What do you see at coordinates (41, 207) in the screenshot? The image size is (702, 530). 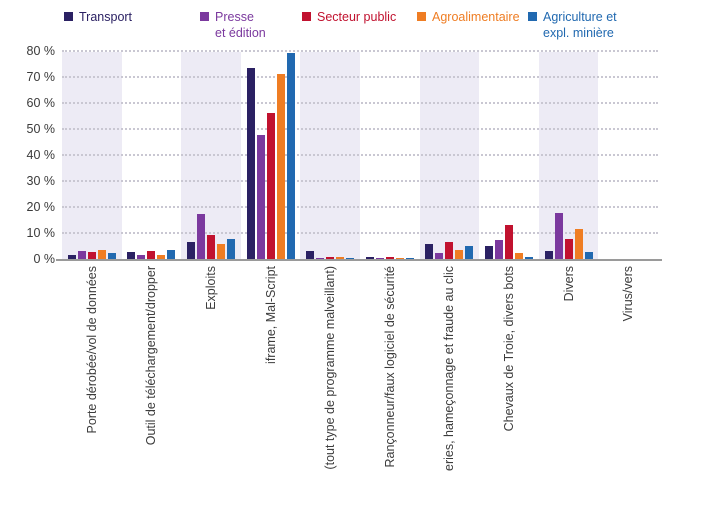 I see `y-tick-label: 20 %` at bounding box center [41, 207].